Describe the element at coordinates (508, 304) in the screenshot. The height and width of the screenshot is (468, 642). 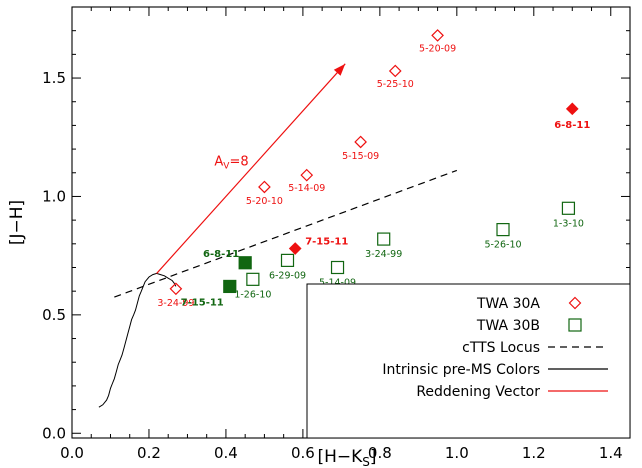
I see `legend-label: TWA 30A` at that location.